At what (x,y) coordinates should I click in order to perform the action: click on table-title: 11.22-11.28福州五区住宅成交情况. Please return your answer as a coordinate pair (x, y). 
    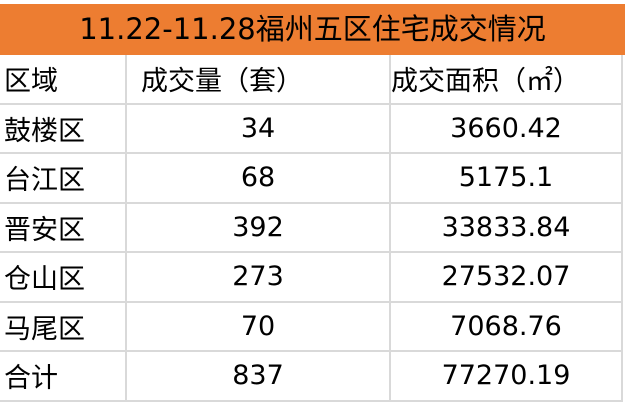
    Looking at the image, I should click on (312, 29).